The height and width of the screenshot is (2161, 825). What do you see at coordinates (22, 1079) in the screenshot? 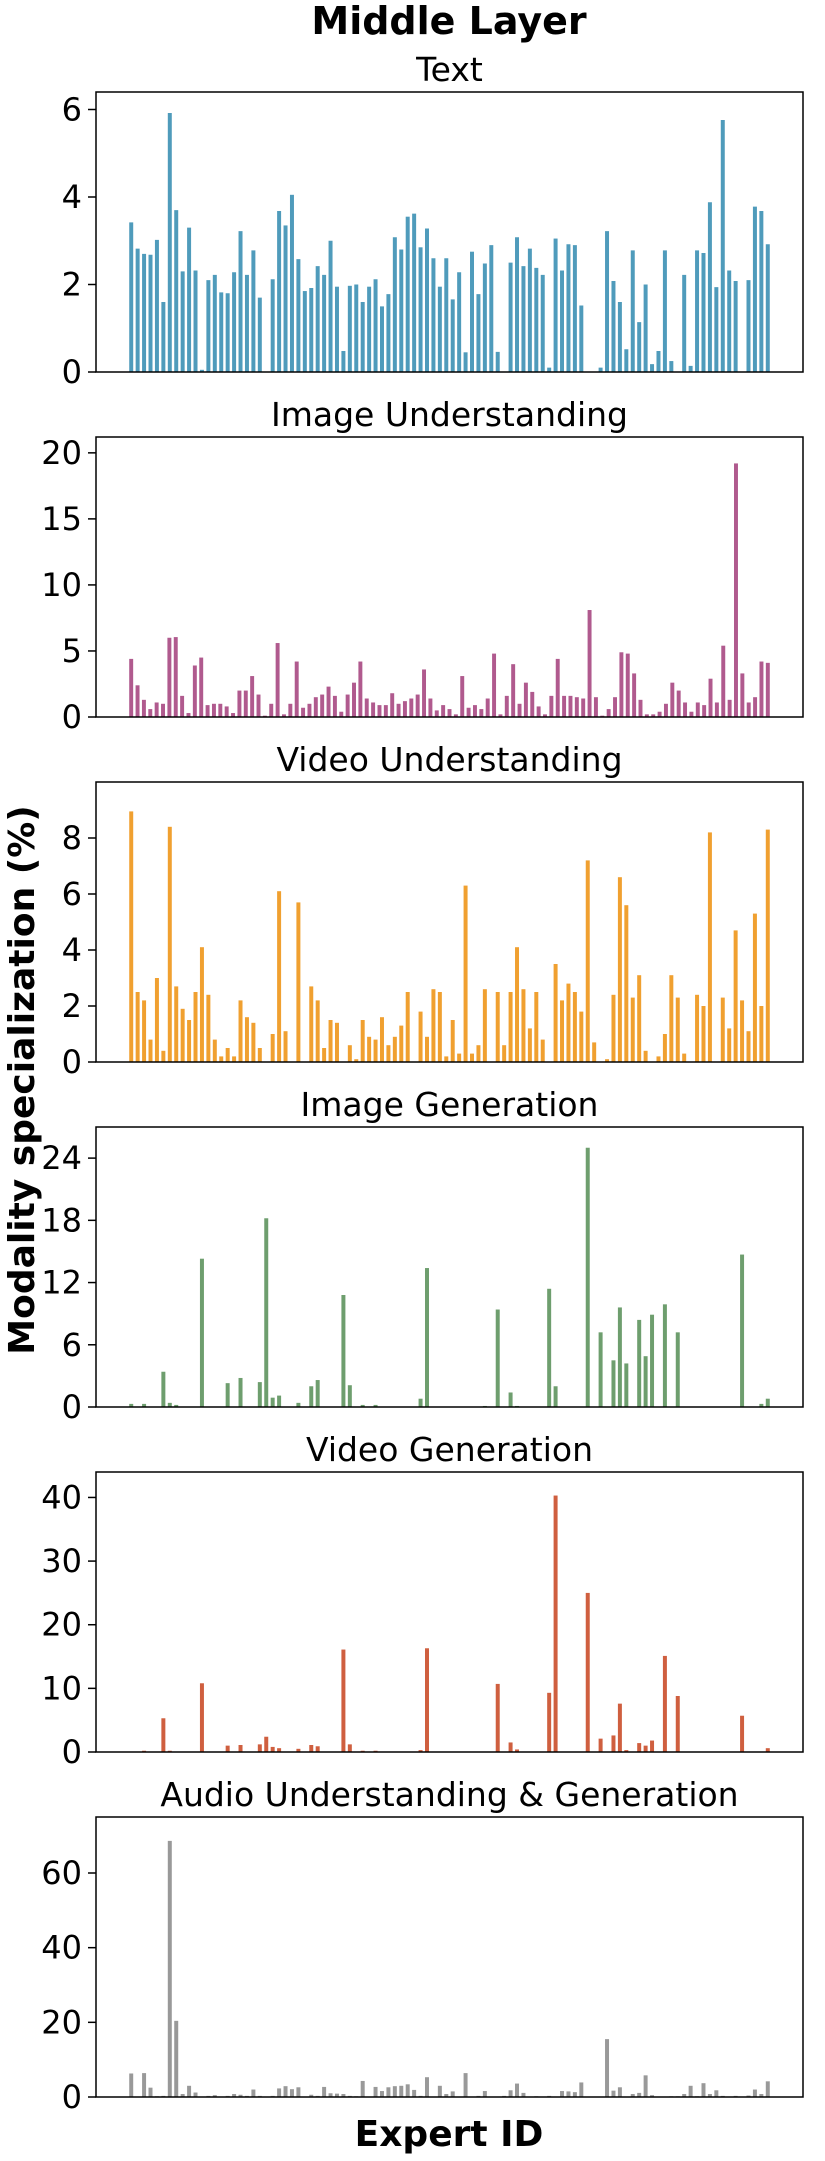
I see `y-axis-label: Modality specialization (%)` at bounding box center [22, 1079].